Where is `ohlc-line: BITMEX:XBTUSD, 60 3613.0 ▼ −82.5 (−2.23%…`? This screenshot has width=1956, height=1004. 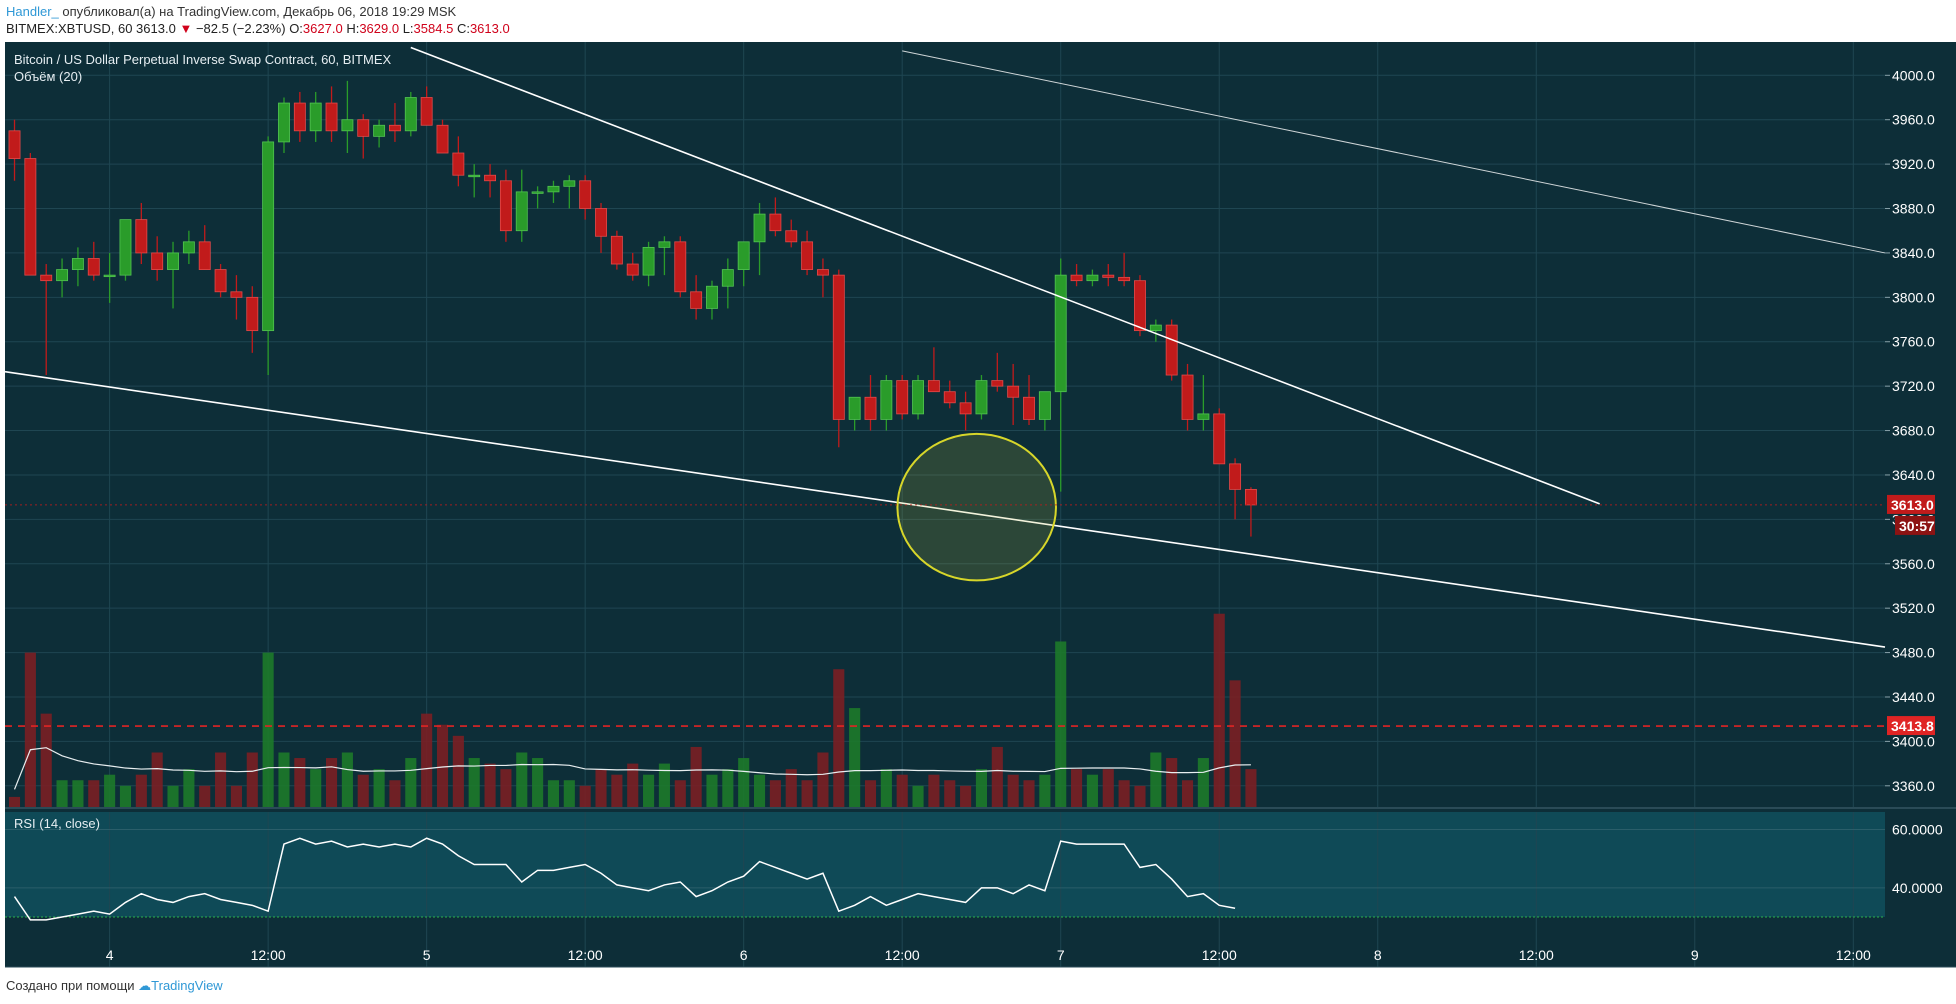
ohlc-line: BITMEX:XBTUSD, 60 3613.0 ▼ −82.5 (−2.23%… is located at coordinates (258, 28).